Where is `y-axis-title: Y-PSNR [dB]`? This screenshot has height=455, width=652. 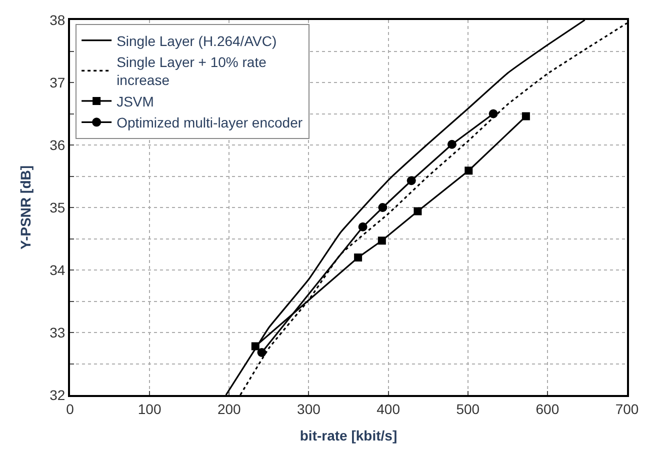 y-axis-title: Y-PSNR [dB] is located at coordinates (26, 208).